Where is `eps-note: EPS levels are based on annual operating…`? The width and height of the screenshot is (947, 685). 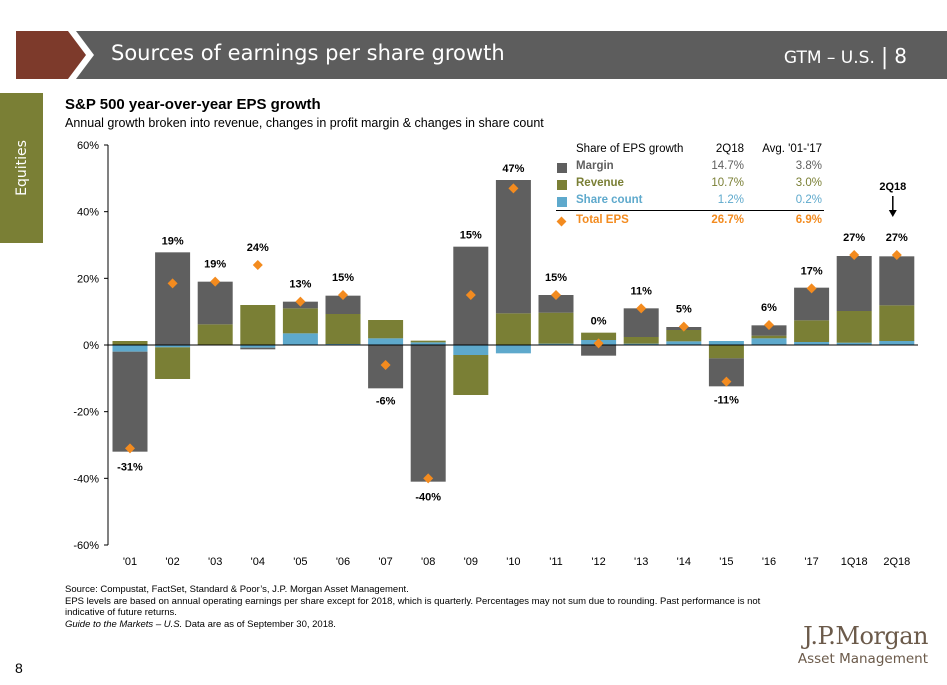
eps-note: EPS levels are based on annual operating… is located at coordinates (413, 607).